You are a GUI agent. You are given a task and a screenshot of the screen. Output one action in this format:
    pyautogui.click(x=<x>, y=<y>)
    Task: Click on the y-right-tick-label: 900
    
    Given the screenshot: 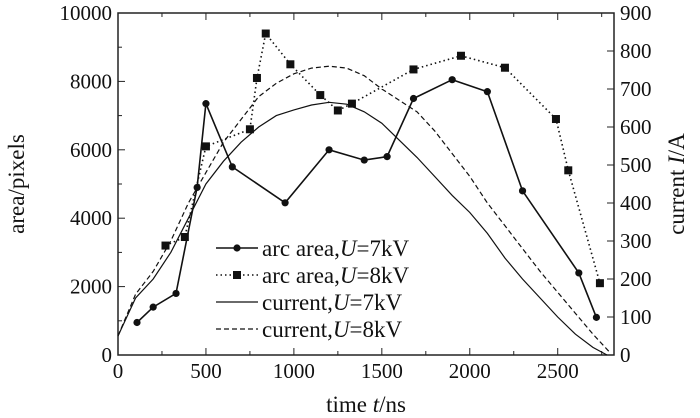 What is the action you would take?
    pyautogui.click(x=636, y=13)
    